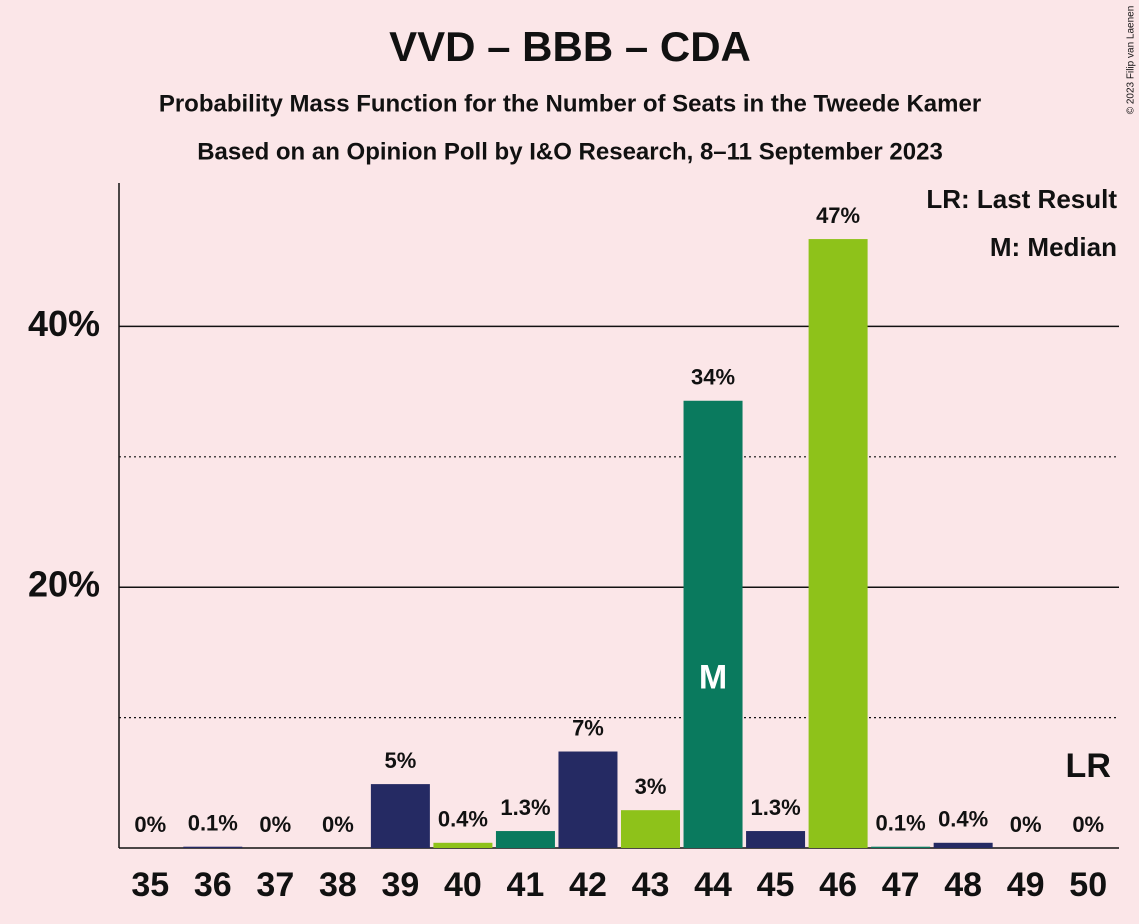 Image resolution: width=1139 pixels, height=924 pixels. What do you see at coordinates (588, 885) in the screenshot?
I see `x-tick-label: 42` at bounding box center [588, 885].